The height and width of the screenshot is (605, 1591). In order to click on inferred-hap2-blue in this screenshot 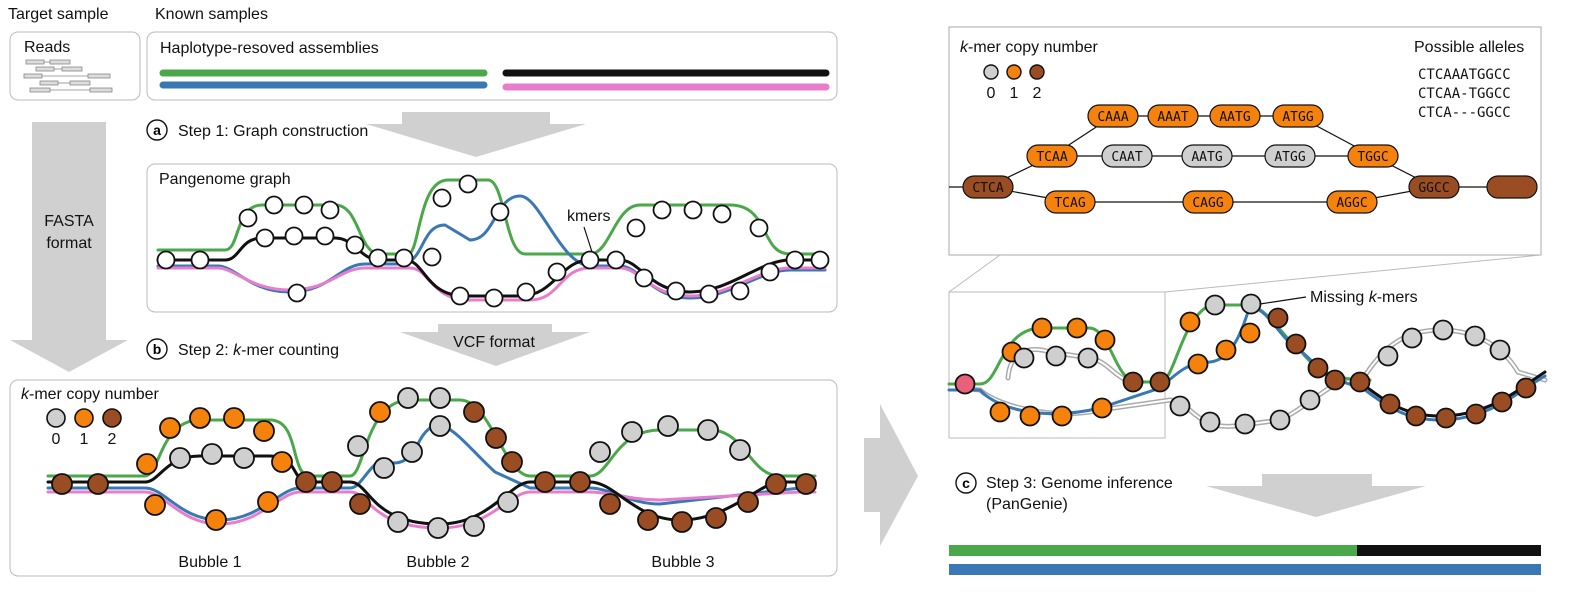, I will do `click(1245, 569)`.